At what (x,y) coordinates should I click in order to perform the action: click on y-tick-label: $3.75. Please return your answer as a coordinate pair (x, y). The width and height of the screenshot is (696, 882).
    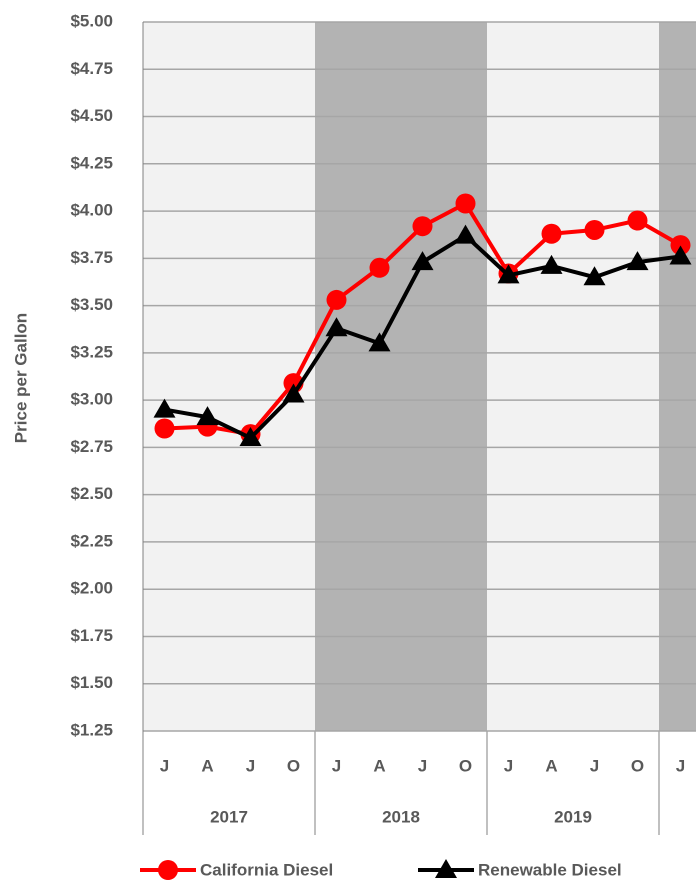
    Looking at the image, I should click on (91, 257).